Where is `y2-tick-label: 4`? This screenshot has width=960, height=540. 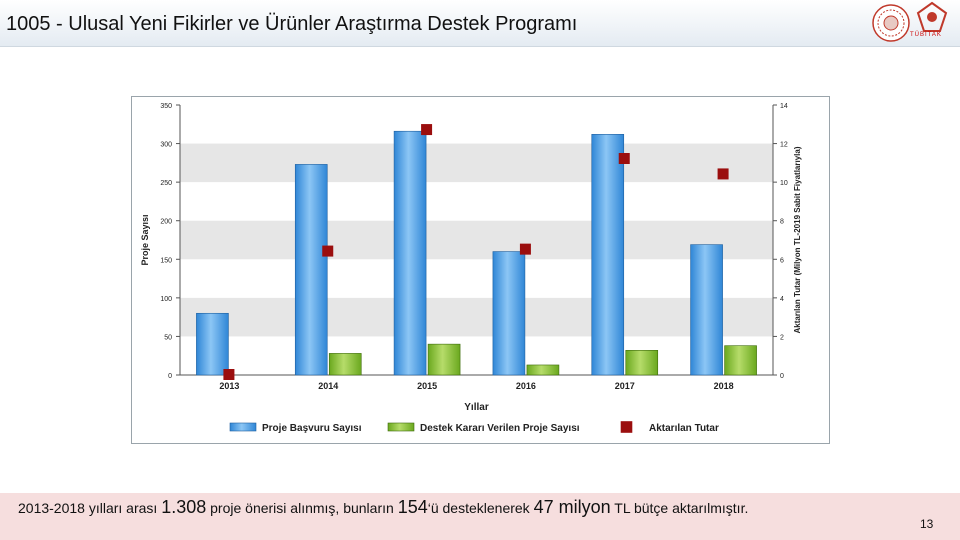
y2-tick-label: 4 is located at coordinates (782, 299).